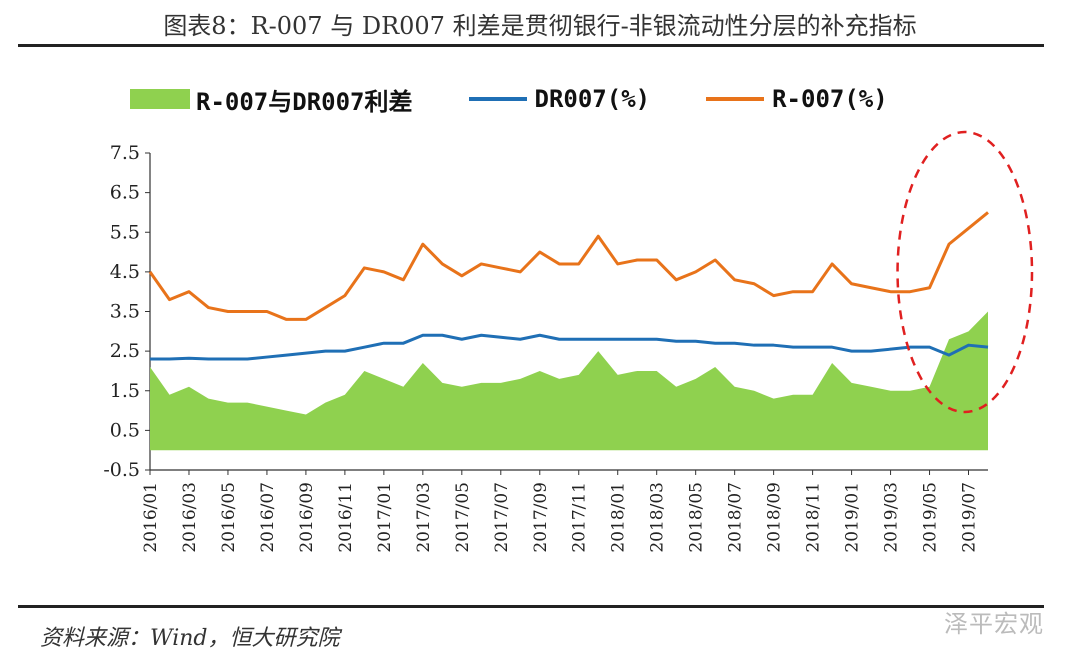 This screenshot has height=664, width=1080. Describe the element at coordinates (463, 517) in the screenshot. I see `x-tick-label: 2017/05` at that location.